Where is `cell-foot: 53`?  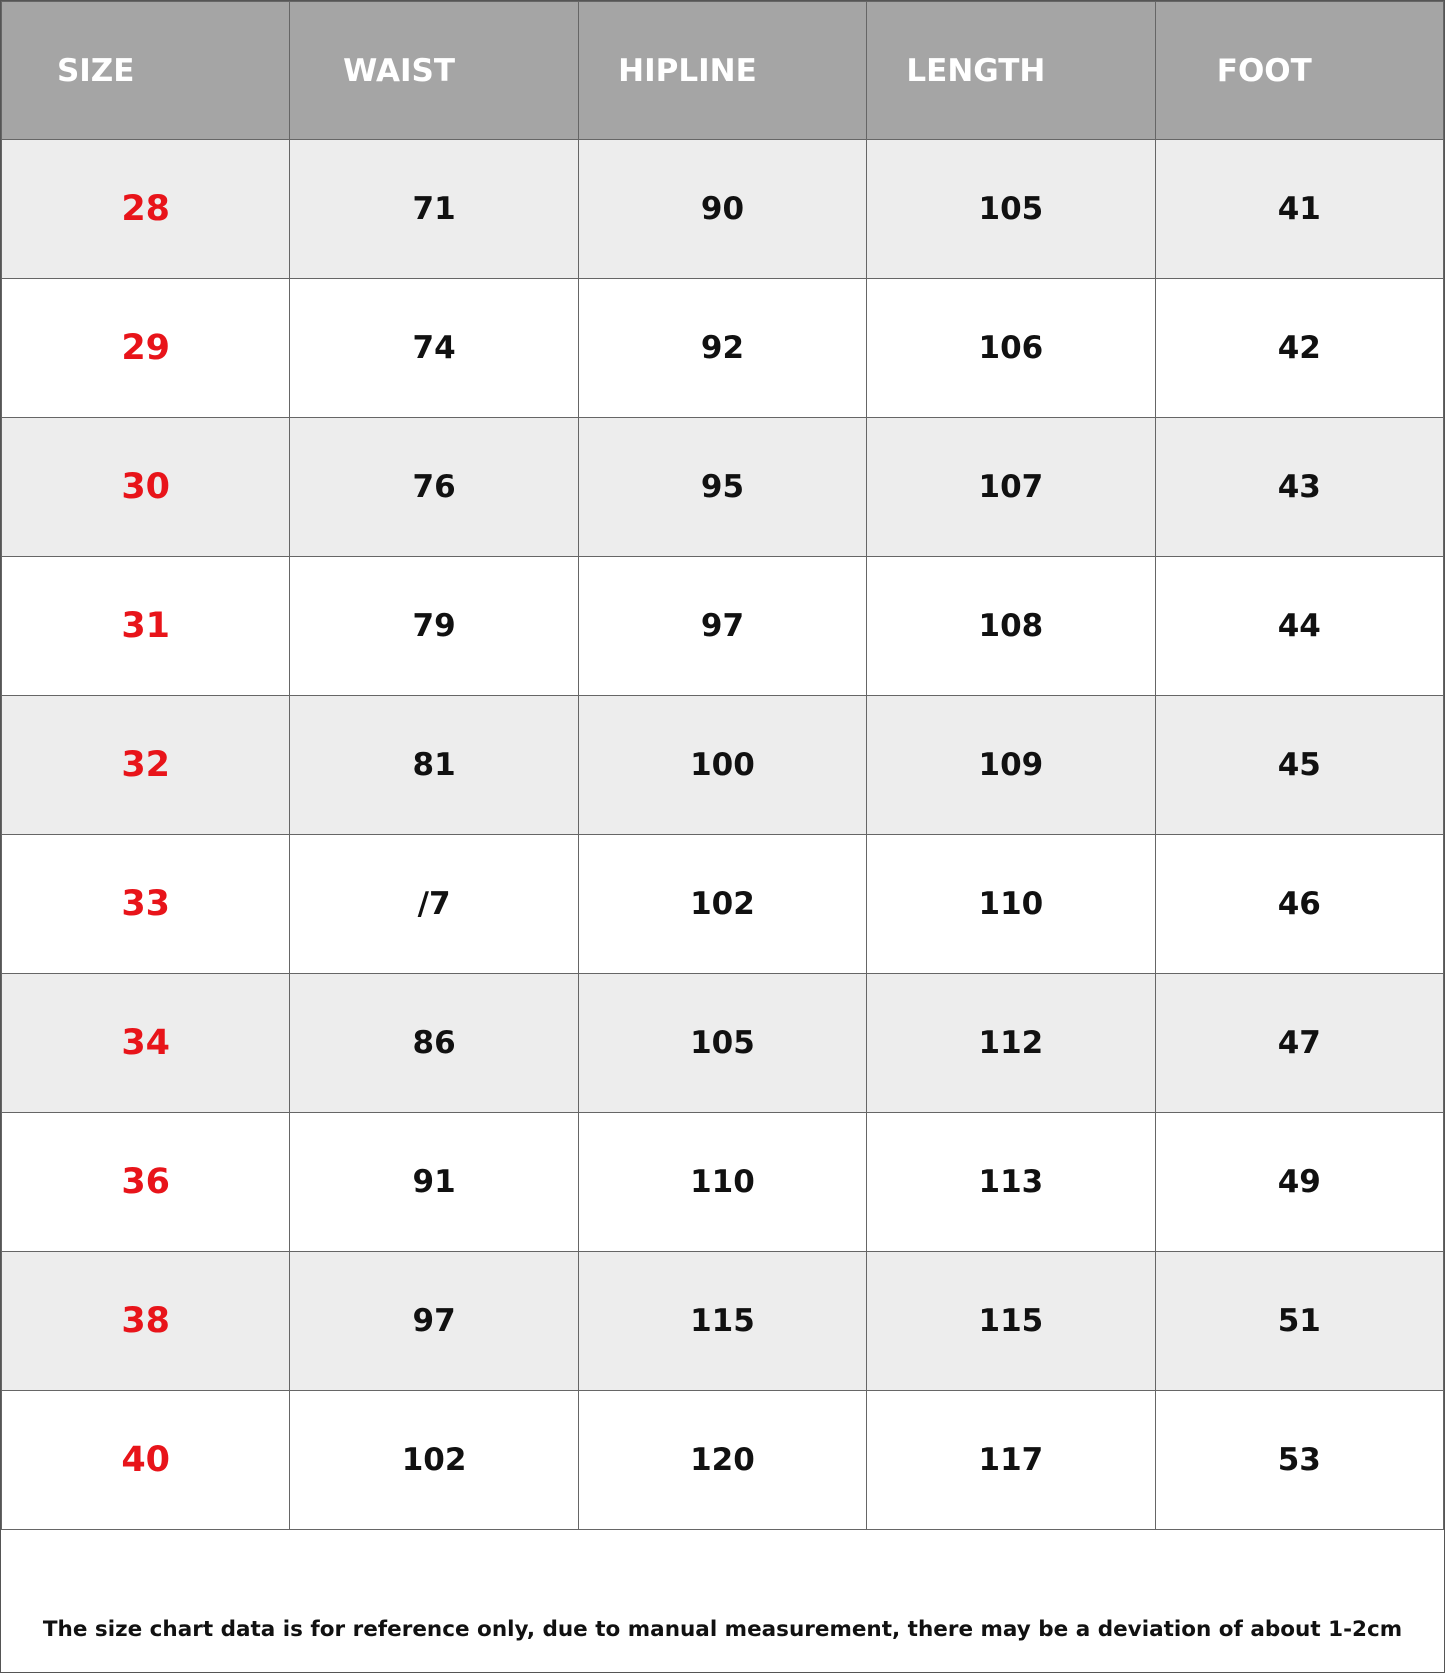 cell-foot: 53 is located at coordinates (1299, 1460).